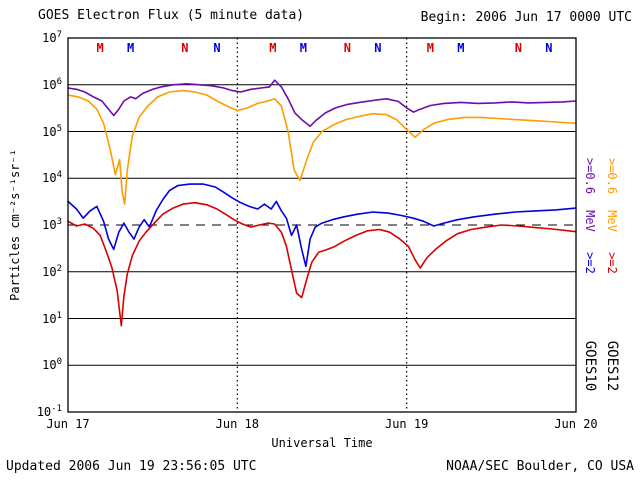  Describe the element at coordinates (52, 365) in the screenshot. I see `y-tick-label: 10⁰` at that location.